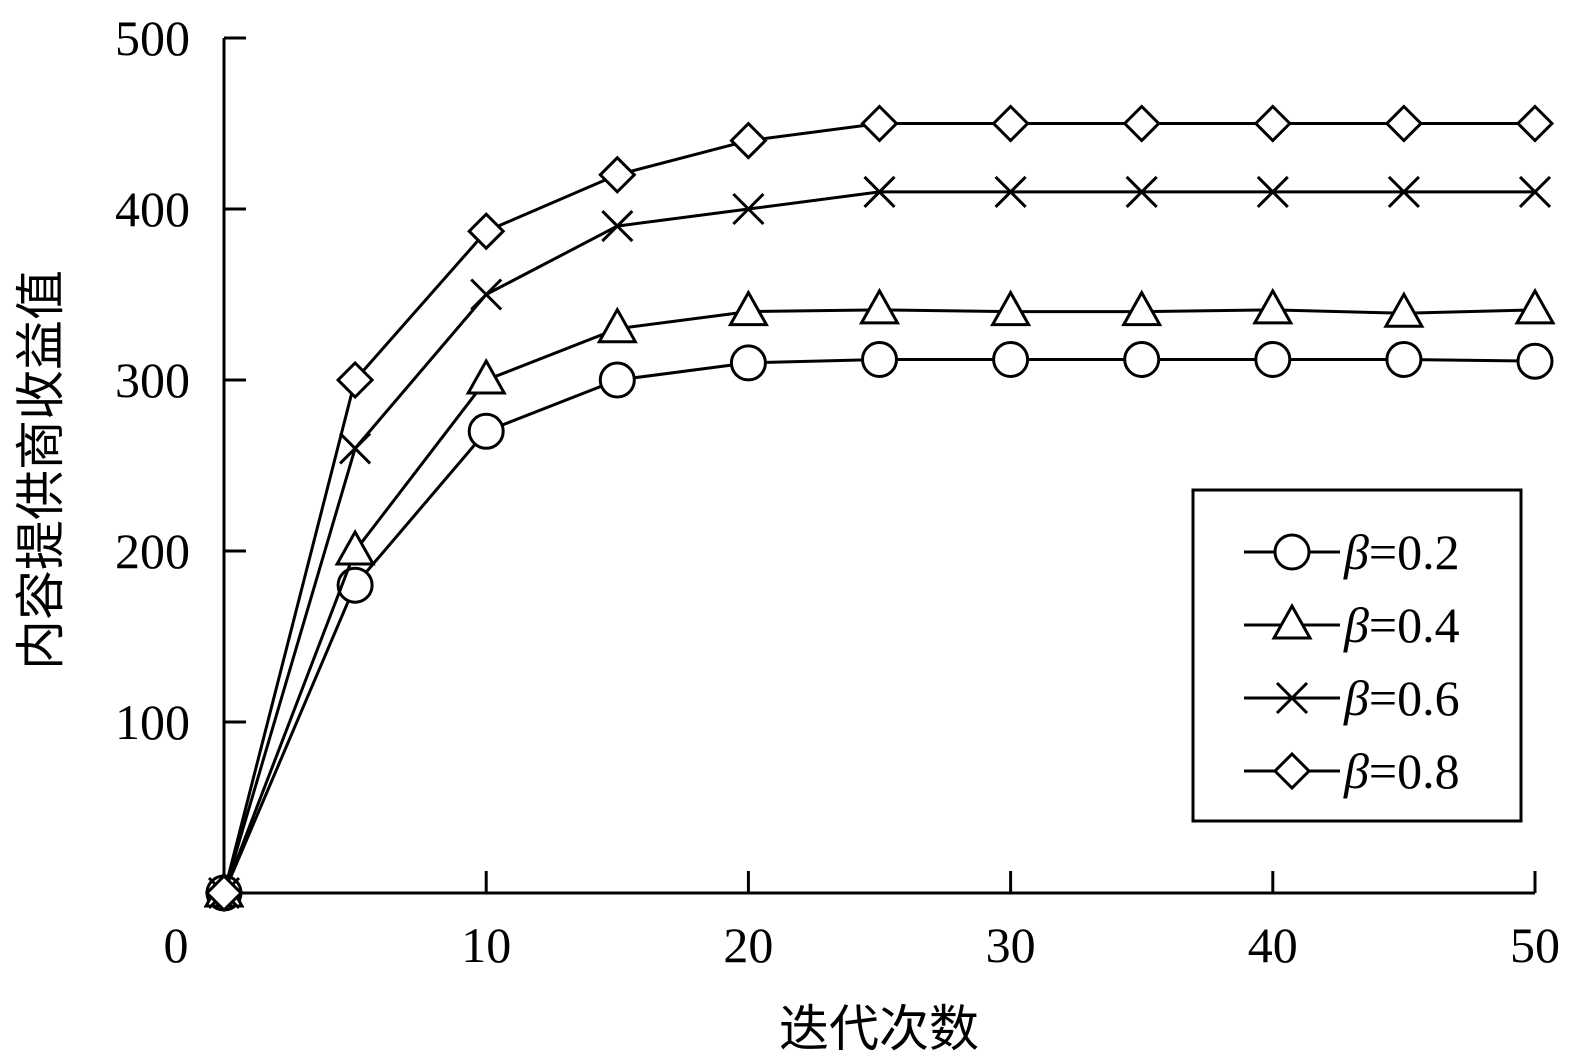 The height and width of the screenshot is (1063, 1585). I want to click on legend-label: β=0.6, so click(1401, 698).